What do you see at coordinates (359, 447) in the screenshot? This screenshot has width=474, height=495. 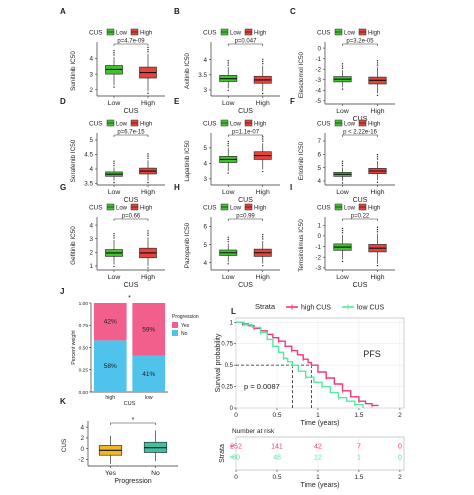 I see `risk-table-value: 7` at bounding box center [359, 447].